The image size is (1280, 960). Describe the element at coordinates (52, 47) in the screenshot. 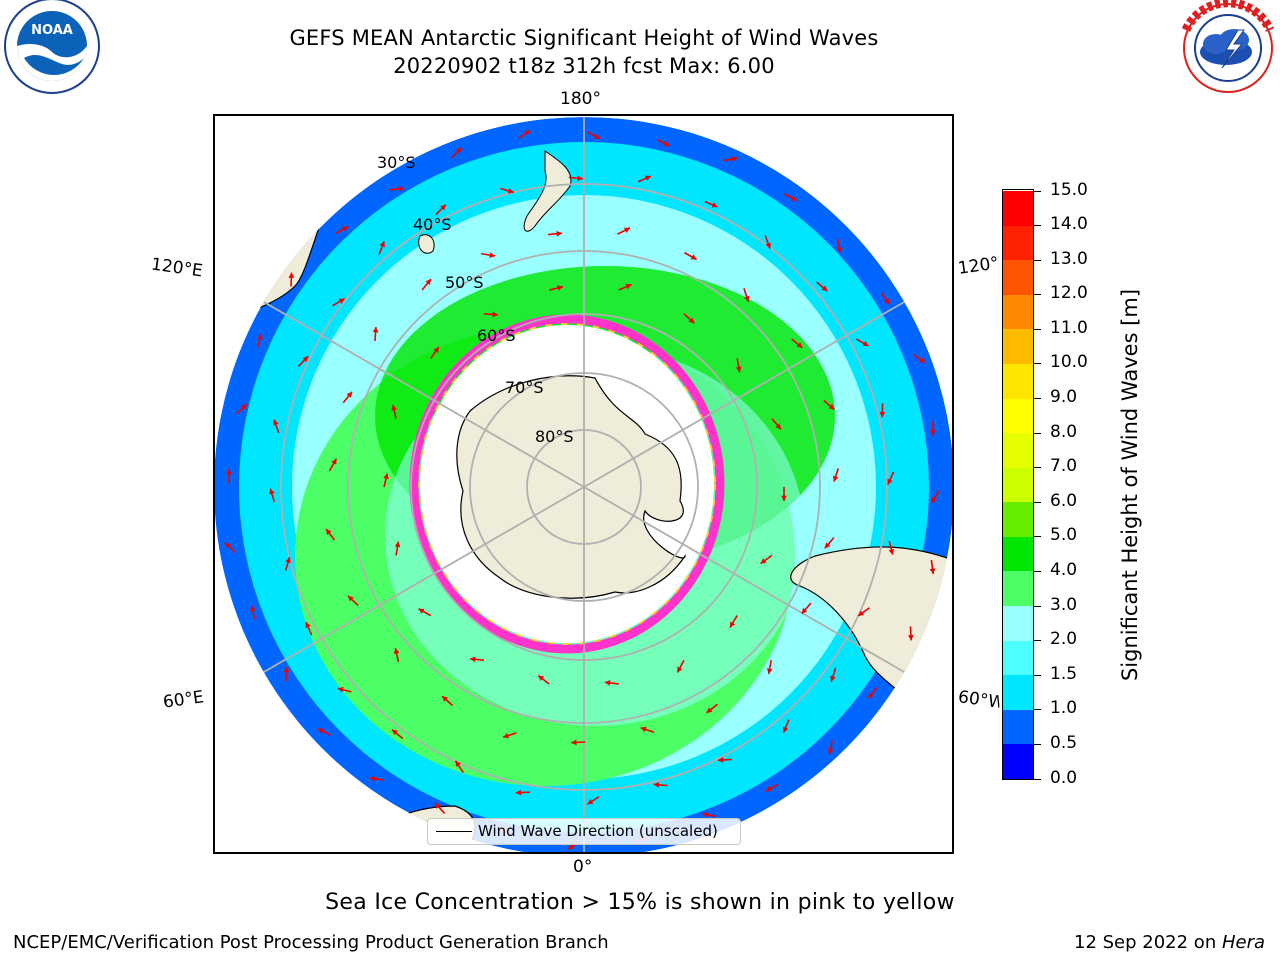

I see `noaa-logo: NOAA` at that location.